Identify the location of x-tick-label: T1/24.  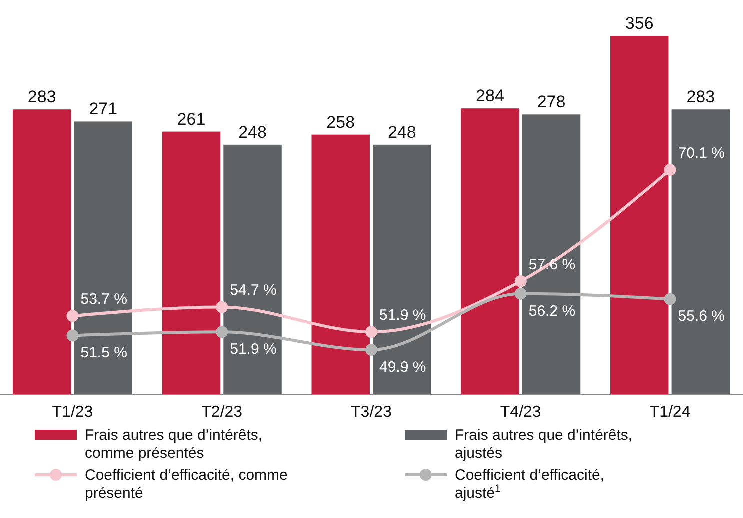
(670, 412).